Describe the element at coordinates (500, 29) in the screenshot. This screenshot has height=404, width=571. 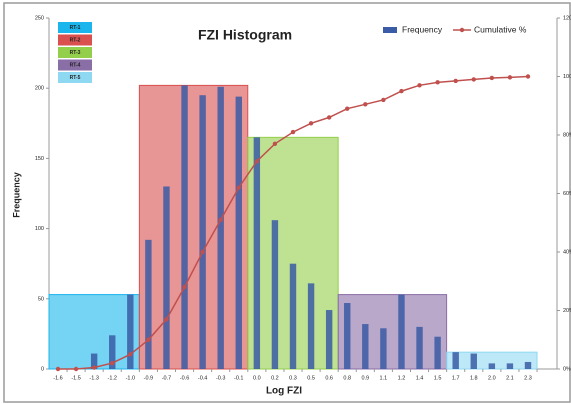
I see `legend-label: Cumulative %` at that location.